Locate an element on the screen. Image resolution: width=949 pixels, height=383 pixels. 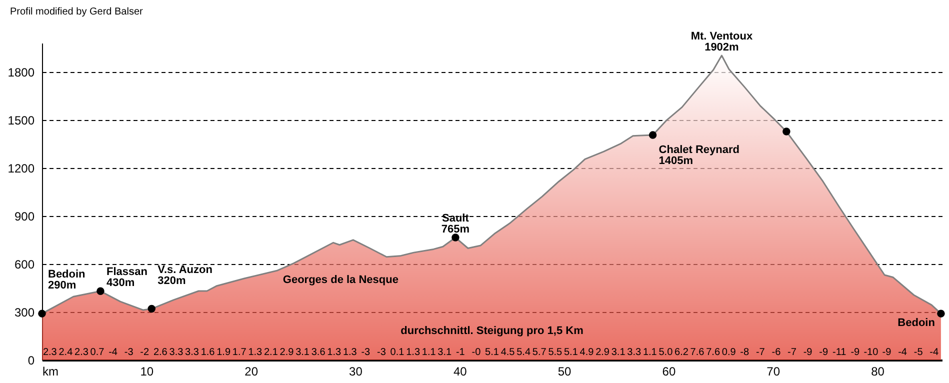
annotation: -6 is located at coordinates (777, 352).